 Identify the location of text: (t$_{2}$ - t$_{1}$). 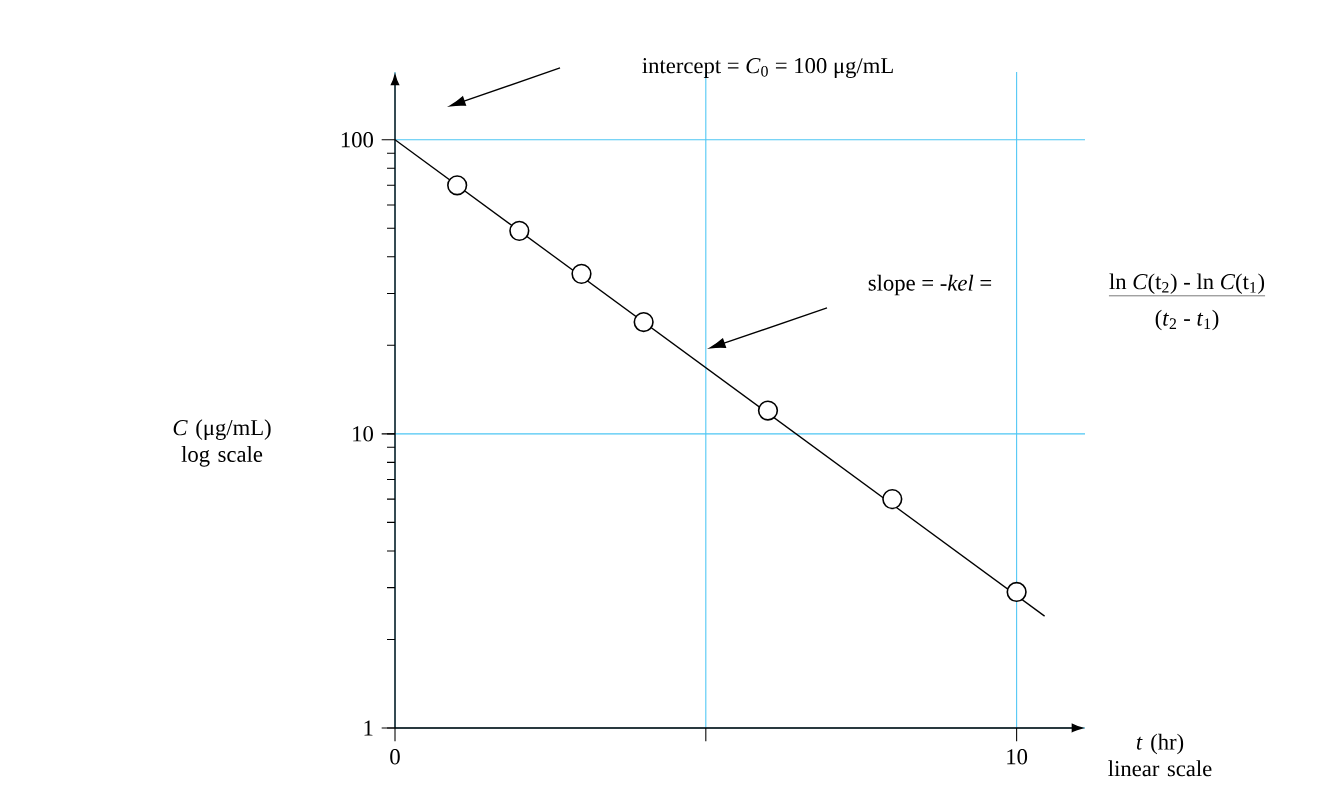
(1187, 320).